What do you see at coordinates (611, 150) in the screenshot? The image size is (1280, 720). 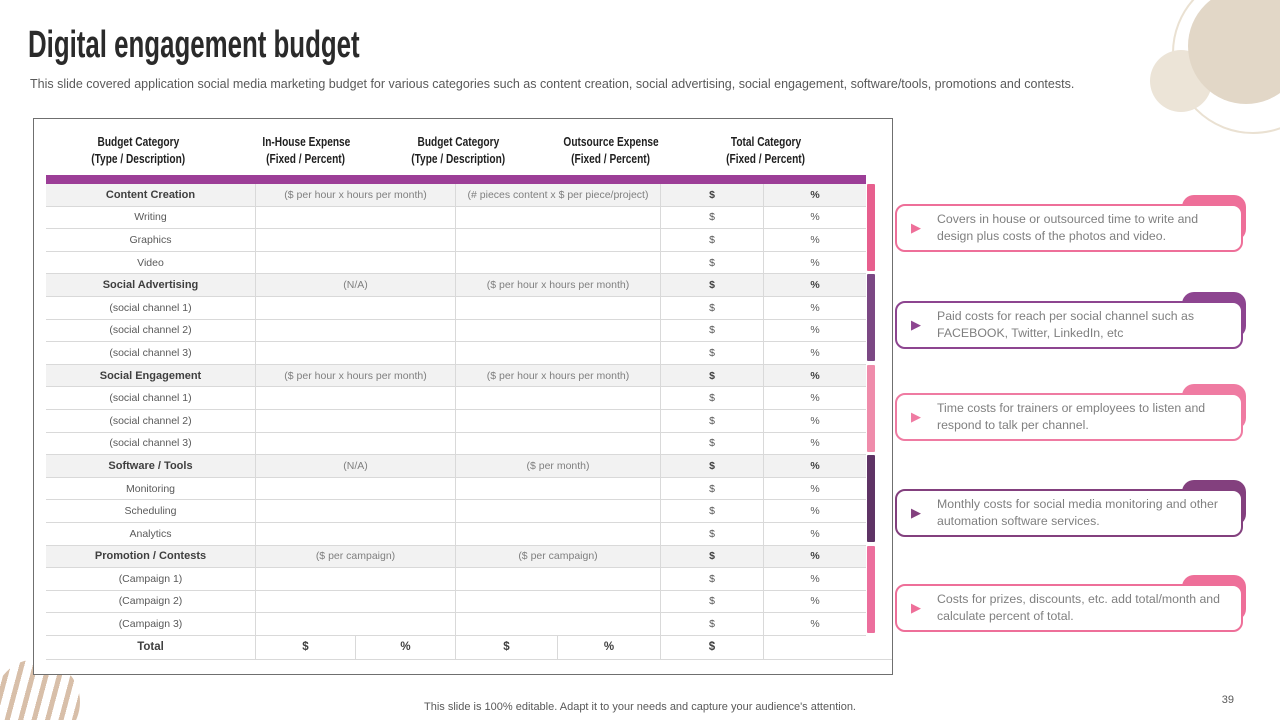 I see `table-header-cell: Outsource Expense (Fixed / Percent)` at bounding box center [611, 150].